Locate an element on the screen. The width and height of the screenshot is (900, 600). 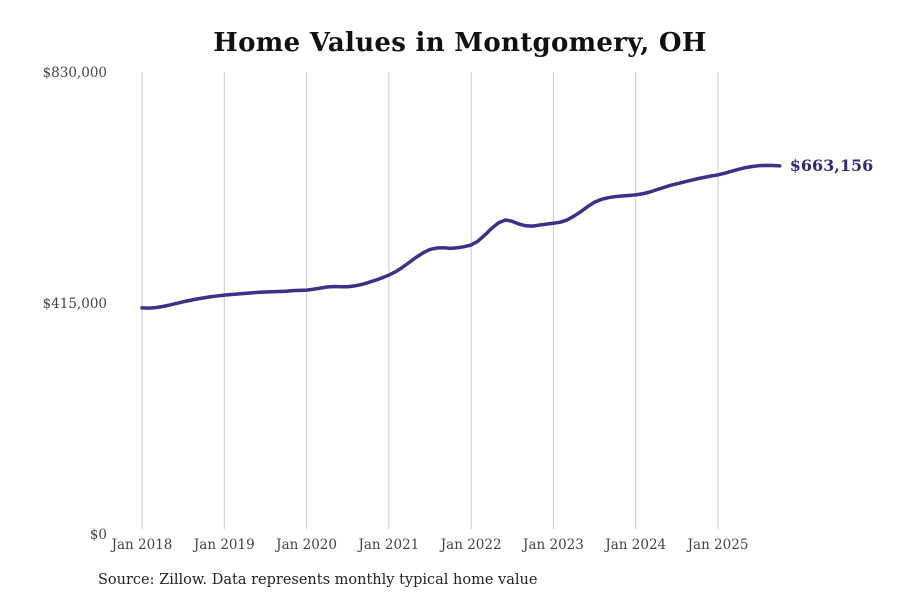
y-axis-label-830000: $830,000 is located at coordinates (74, 73).